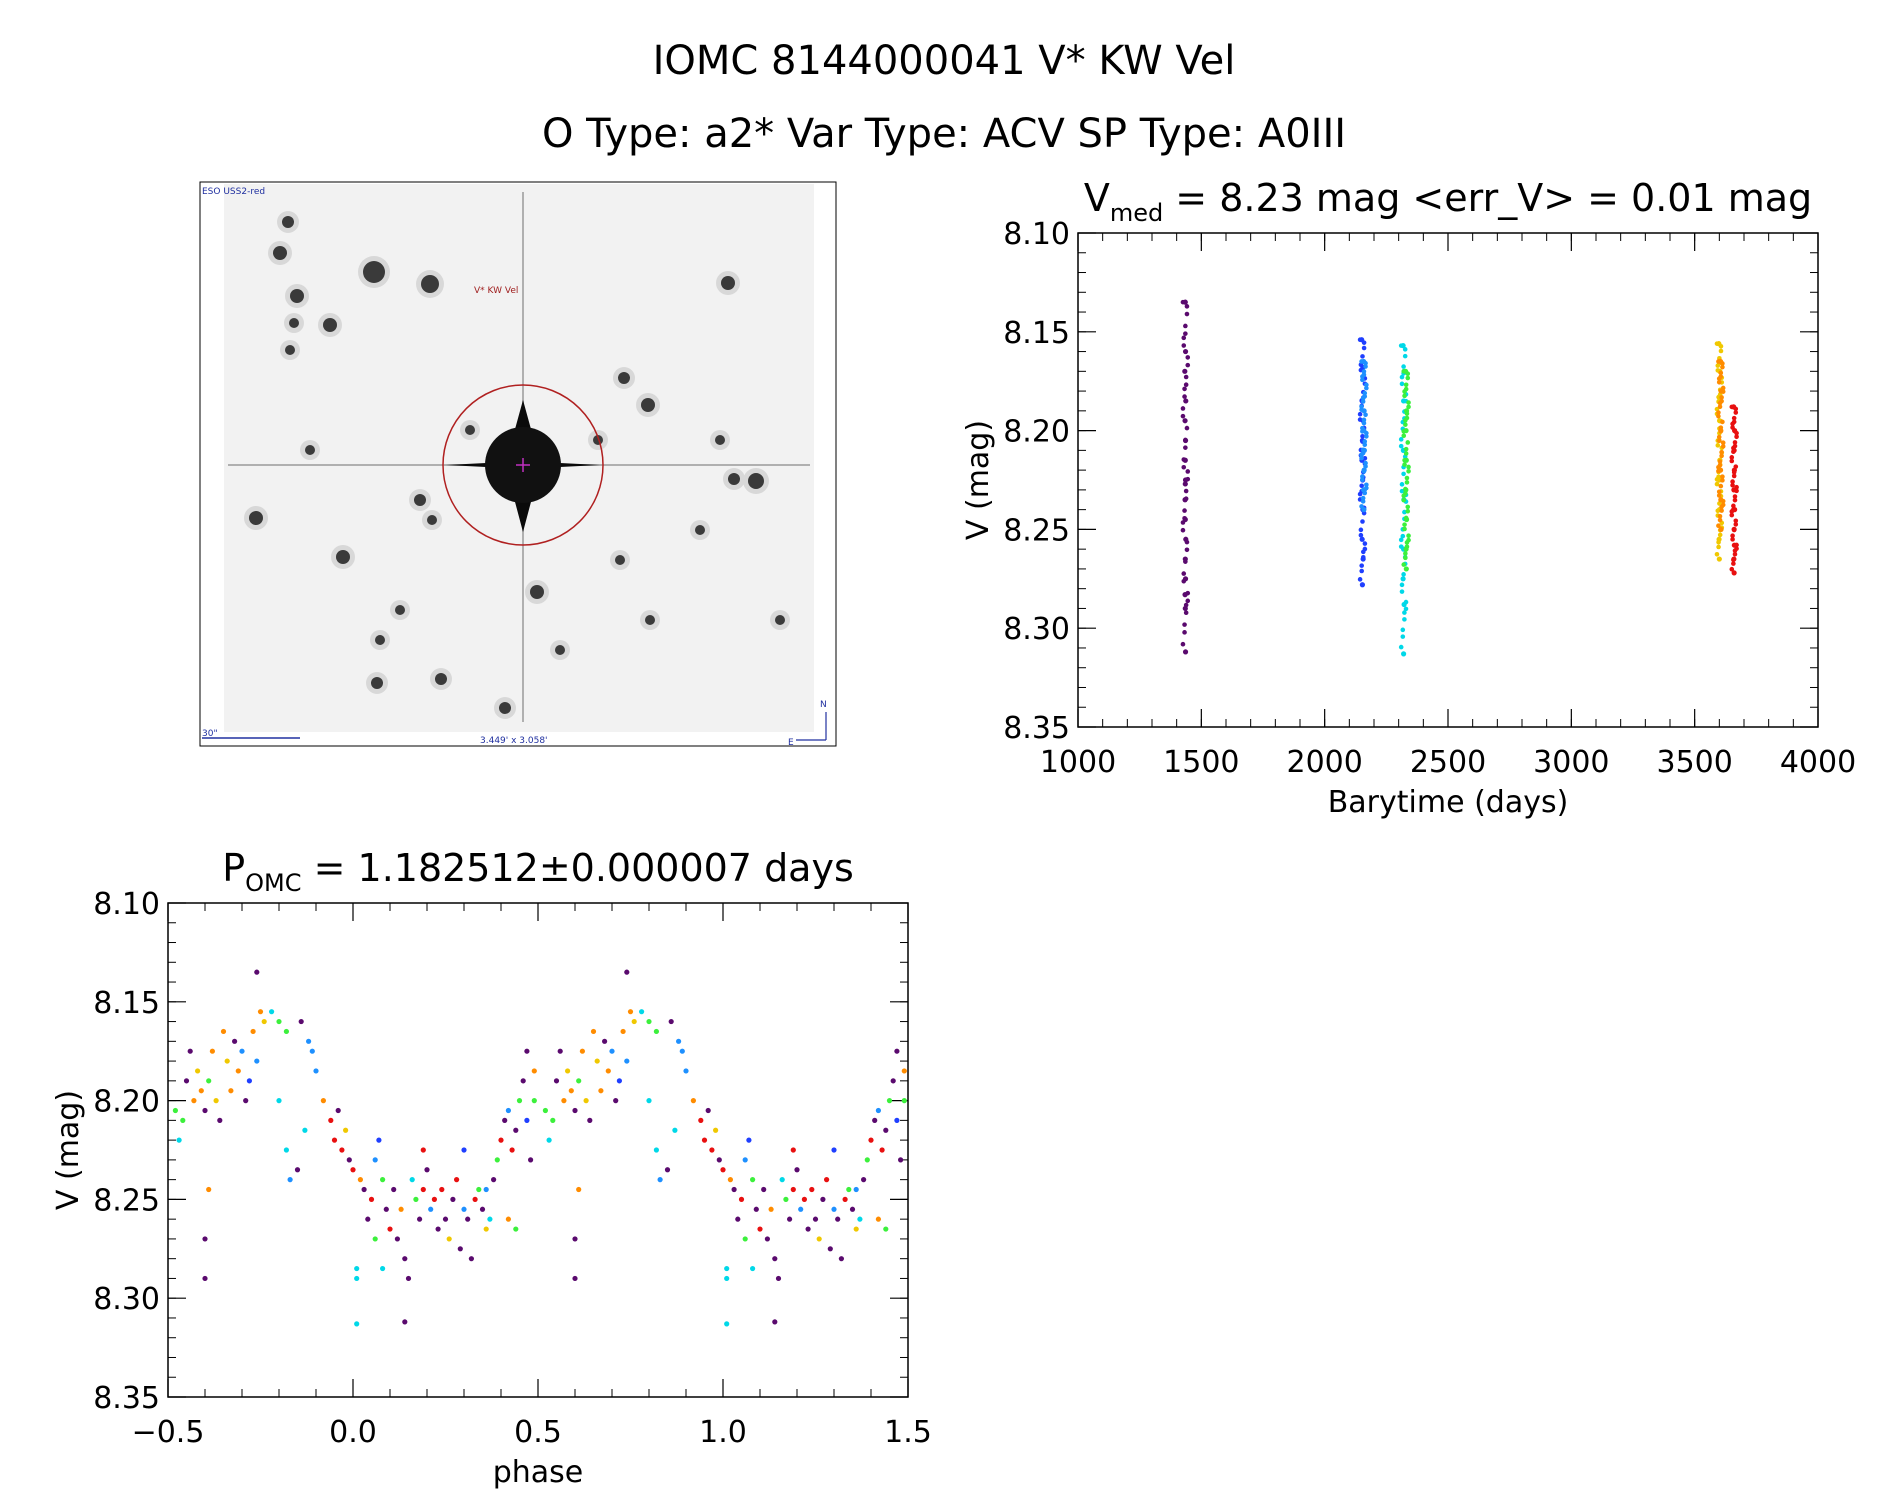 This screenshot has width=1889, height=1494. I want to click on x-tick-label: 2500, so click(1448, 762).